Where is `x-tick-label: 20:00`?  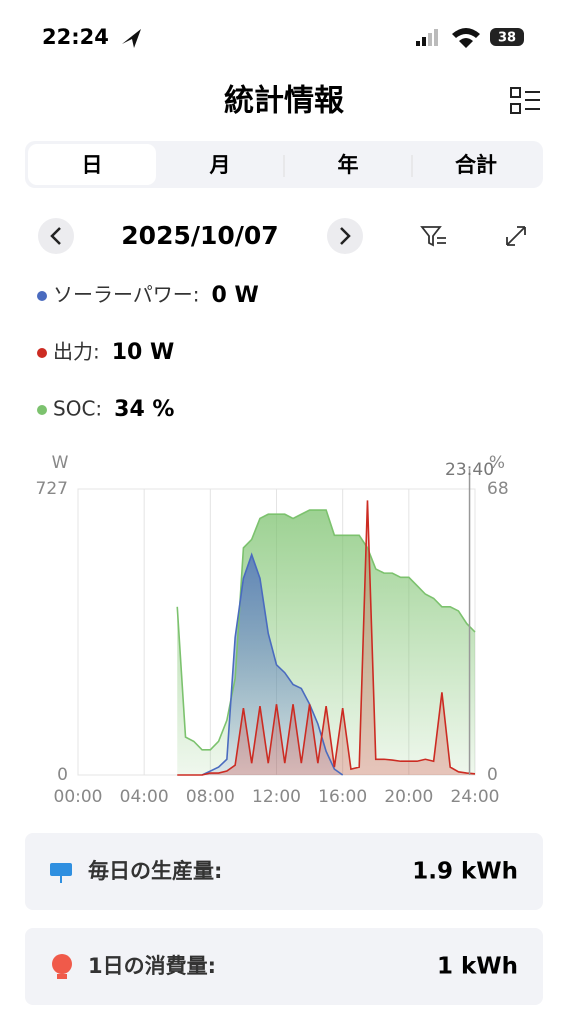 x-tick-label: 20:00 is located at coordinates (408, 797).